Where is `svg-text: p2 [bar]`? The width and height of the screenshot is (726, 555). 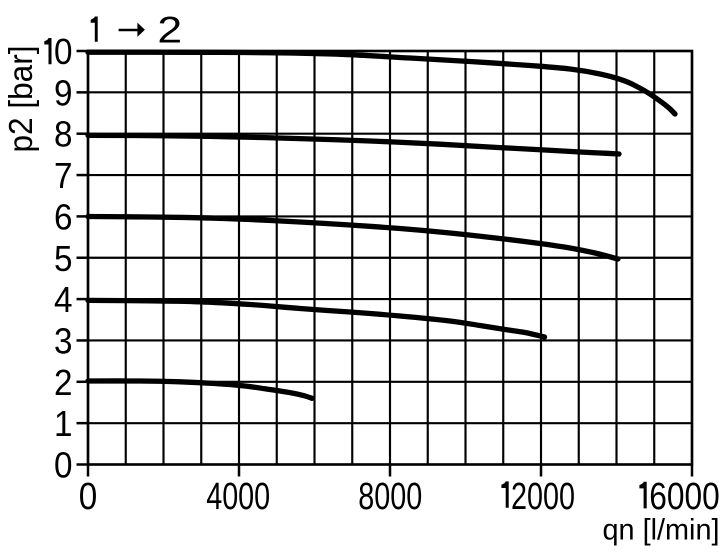
svg-text: p2 [bar] is located at coordinates (20, 99).